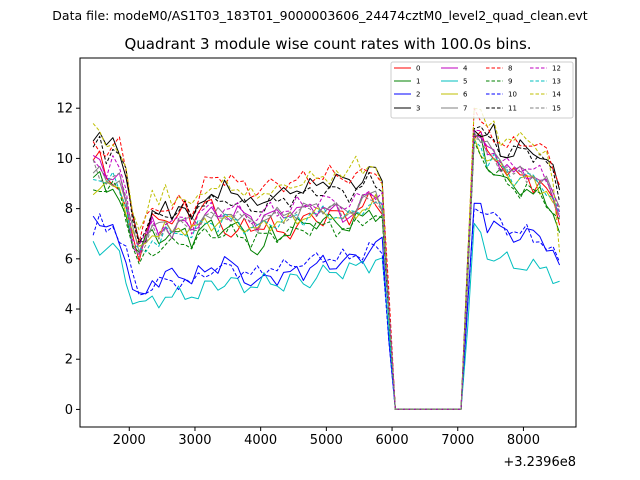 The height and width of the screenshot is (480, 640). I want to click on y-tick-label: 8, so click(69, 209).